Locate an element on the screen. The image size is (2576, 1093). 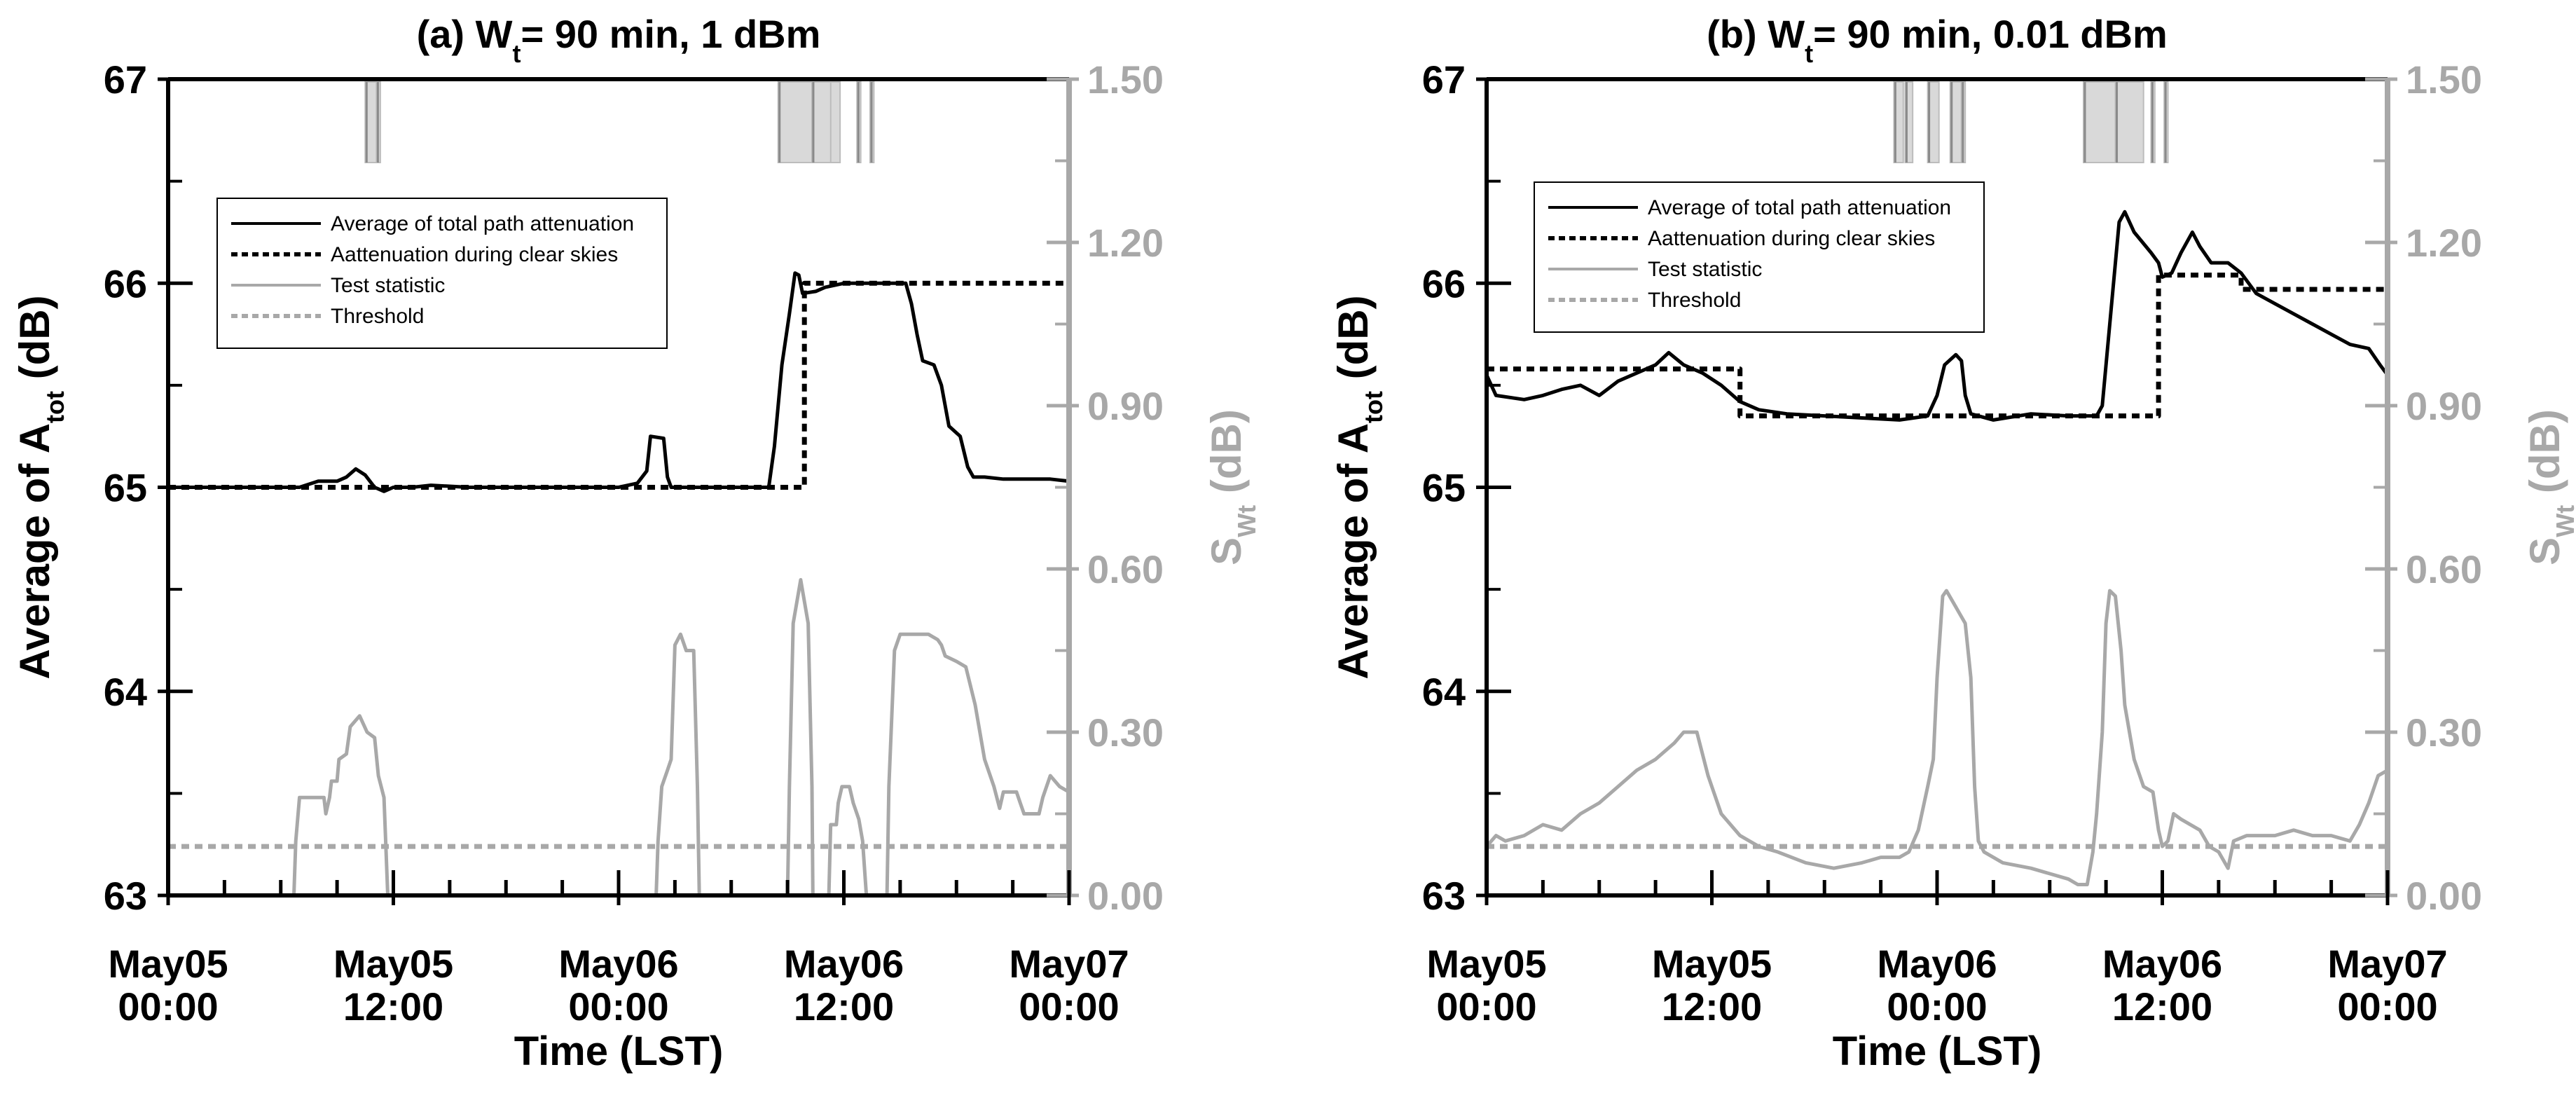
chart-title: (b) Wt= 90 min, 0.01 dBm is located at coordinates (1937, 40).